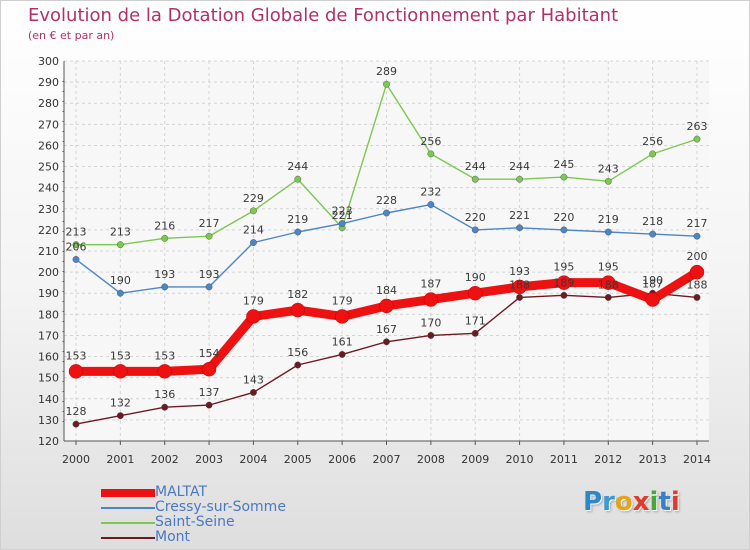 The width and height of the screenshot is (750, 550). What do you see at coordinates (342, 459) in the screenshot?
I see `x-tick-label: 2006` at bounding box center [342, 459].